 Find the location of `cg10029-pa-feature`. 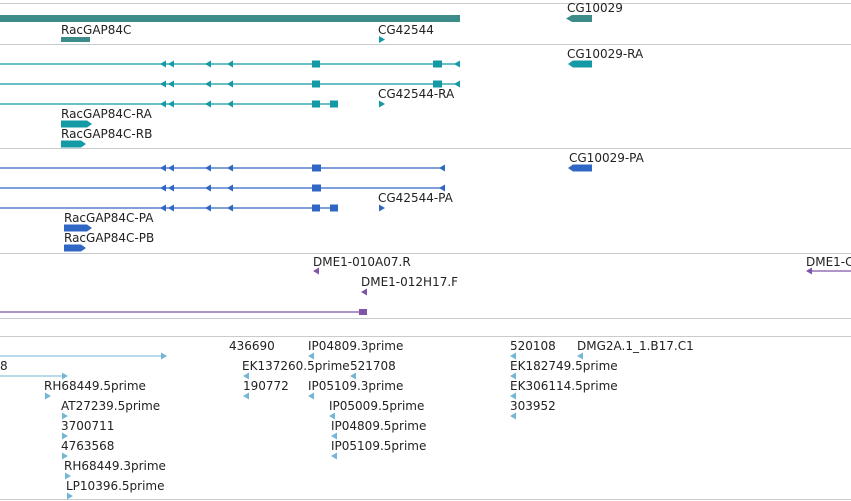

cg10029-pa-feature is located at coordinates (580, 168).